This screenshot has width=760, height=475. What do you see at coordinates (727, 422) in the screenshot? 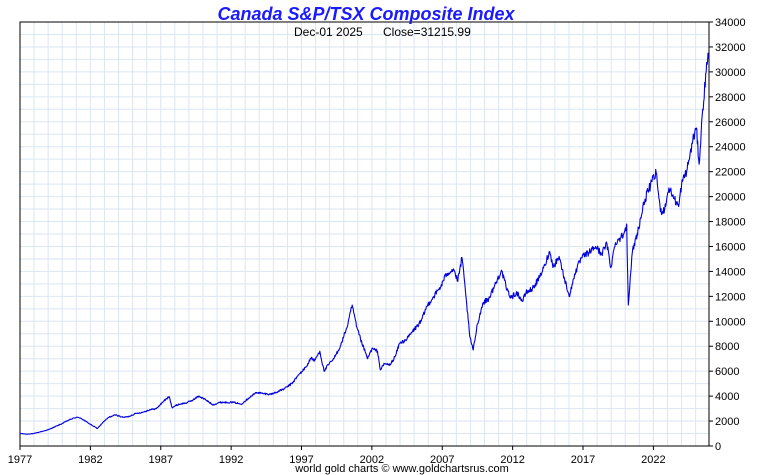
I see `y-tick-label: 2000` at bounding box center [727, 422].